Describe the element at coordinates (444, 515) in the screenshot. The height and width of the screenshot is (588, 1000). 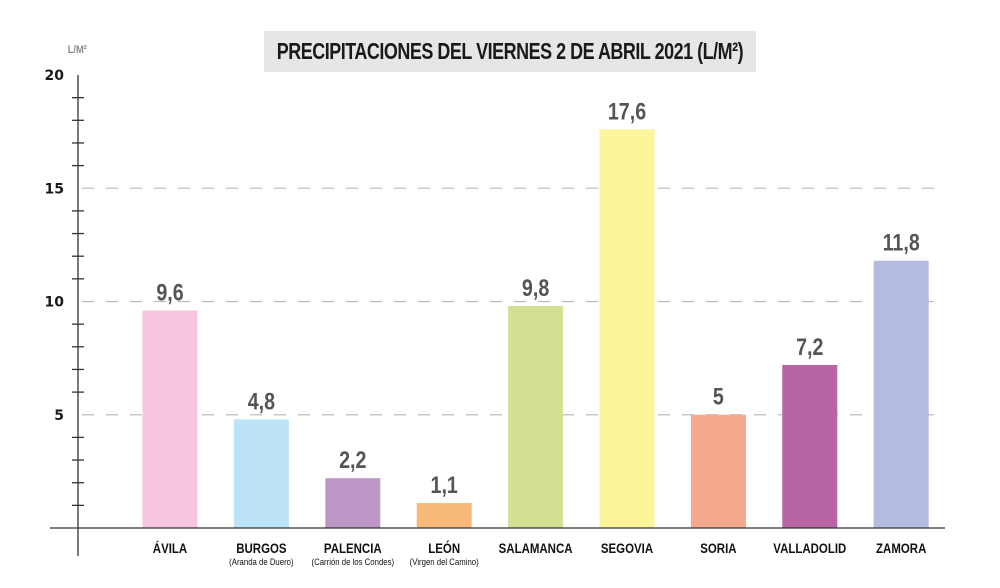
I see `bar-león` at that location.